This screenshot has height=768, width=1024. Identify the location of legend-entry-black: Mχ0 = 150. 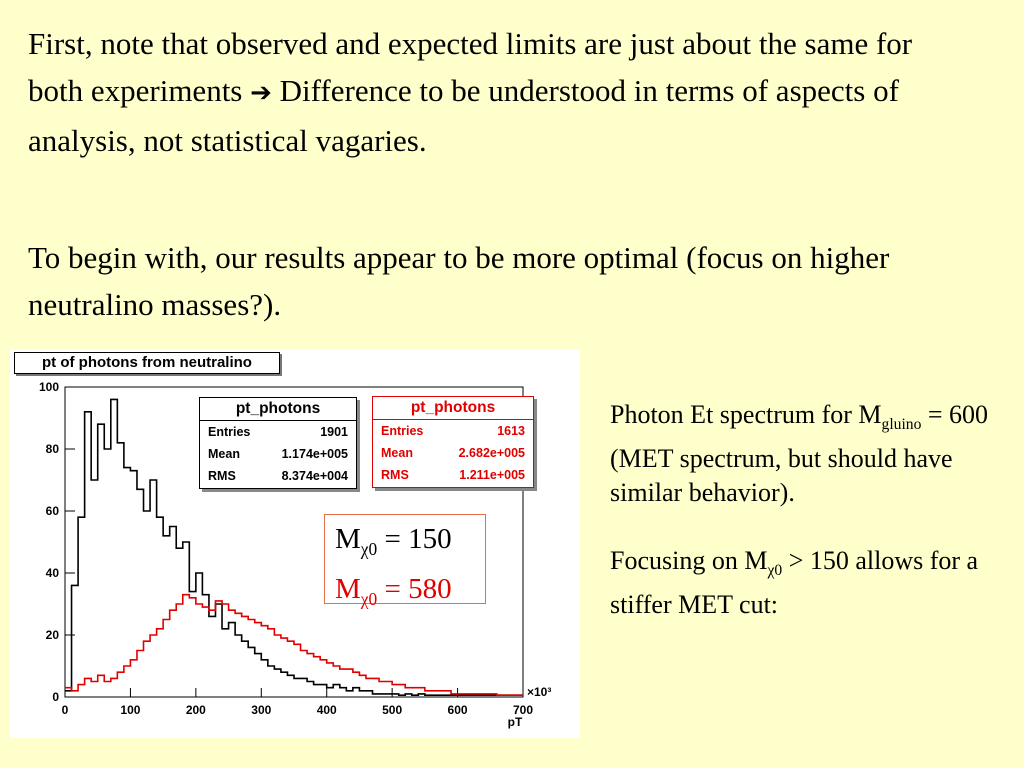
(393, 541).